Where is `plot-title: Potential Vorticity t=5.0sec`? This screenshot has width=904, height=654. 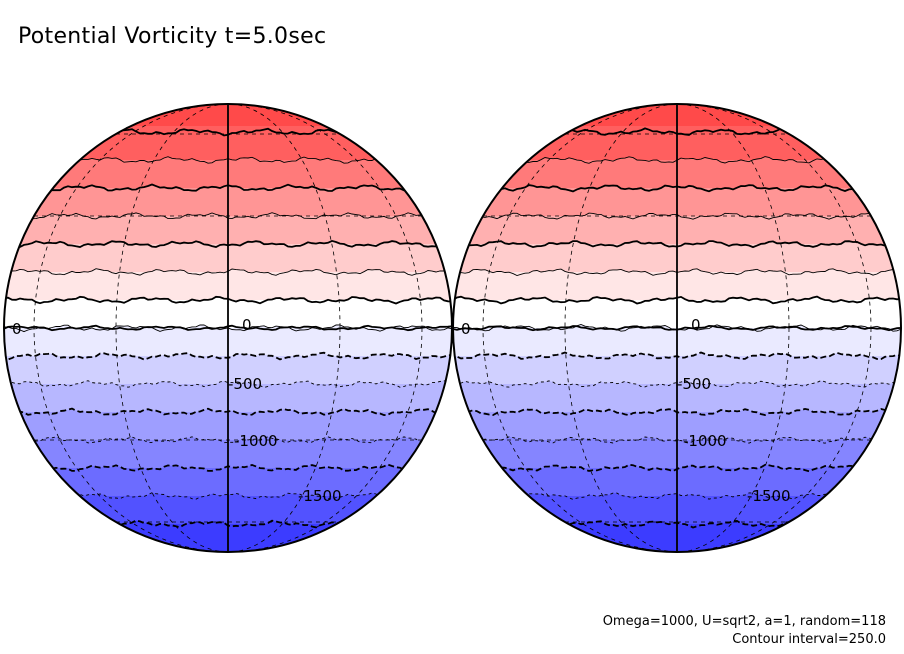 plot-title: Potential Vorticity t=5.0sec is located at coordinates (172, 36).